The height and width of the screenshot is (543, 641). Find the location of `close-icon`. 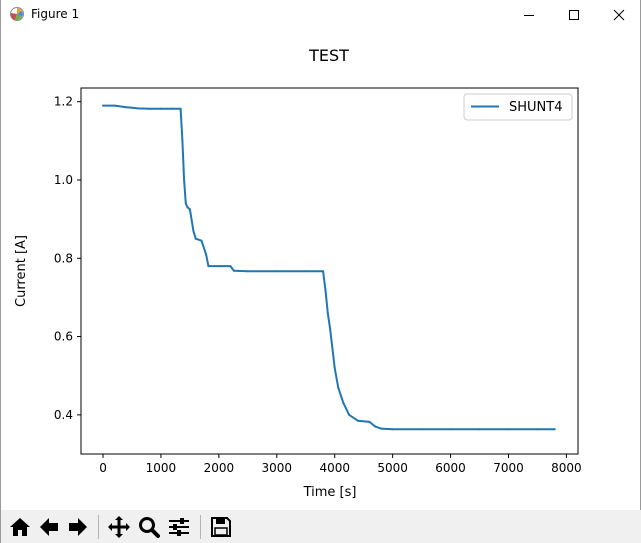

close-icon is located at coordinates (619, 15).